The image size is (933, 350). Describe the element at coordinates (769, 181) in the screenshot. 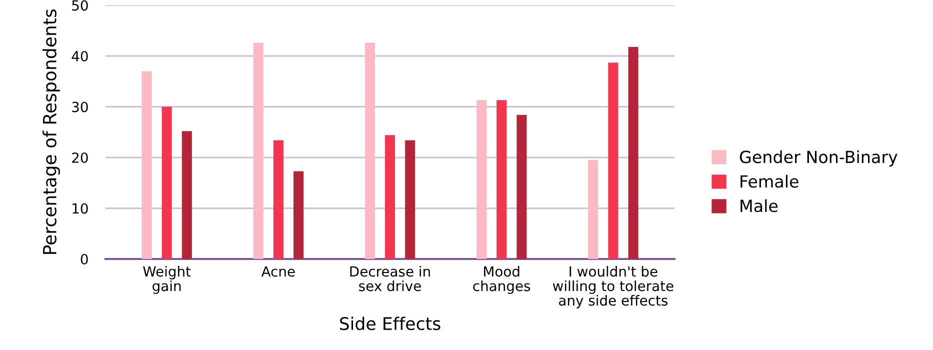

I see `legend-label: Female` at that location.